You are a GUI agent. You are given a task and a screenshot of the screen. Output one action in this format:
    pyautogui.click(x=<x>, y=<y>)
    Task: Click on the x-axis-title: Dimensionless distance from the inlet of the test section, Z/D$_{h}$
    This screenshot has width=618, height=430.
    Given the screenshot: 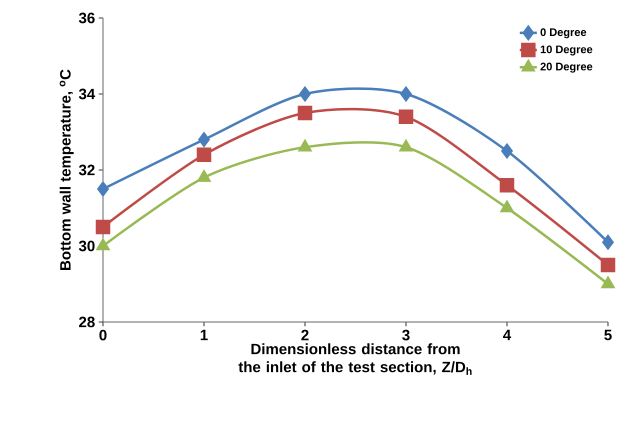 What is the action you would take?
    pyautogui.click(x=355, y=359)
    